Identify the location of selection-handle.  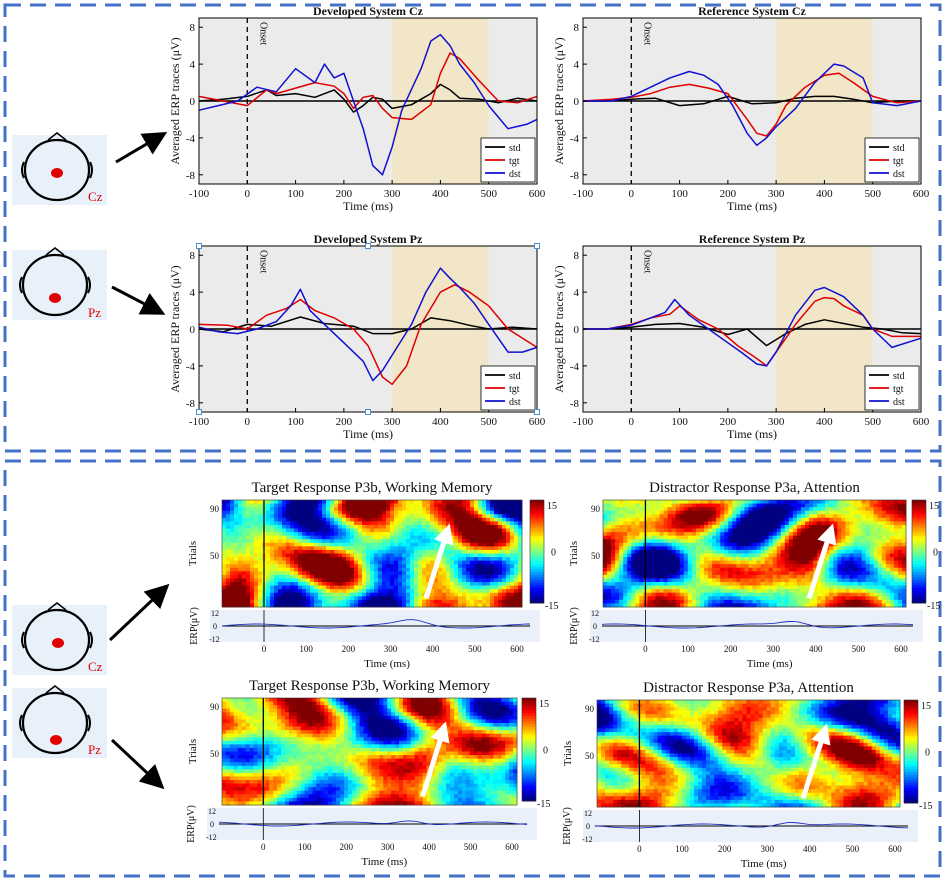
(199, 412).